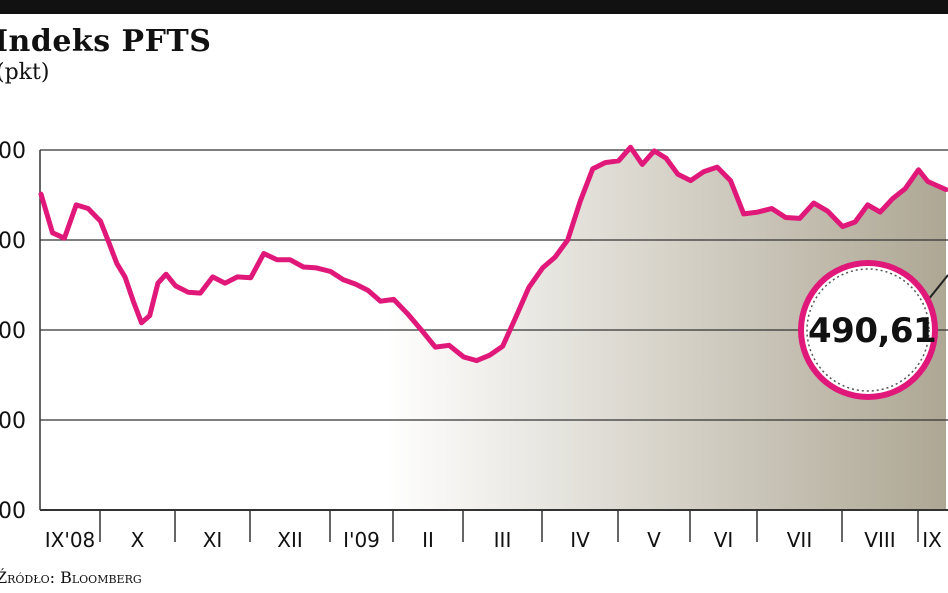  What do you see at coordinates (932, 540) in the screenshot?
I see `x-tick-label: IX` at bounding box center [932, 540].